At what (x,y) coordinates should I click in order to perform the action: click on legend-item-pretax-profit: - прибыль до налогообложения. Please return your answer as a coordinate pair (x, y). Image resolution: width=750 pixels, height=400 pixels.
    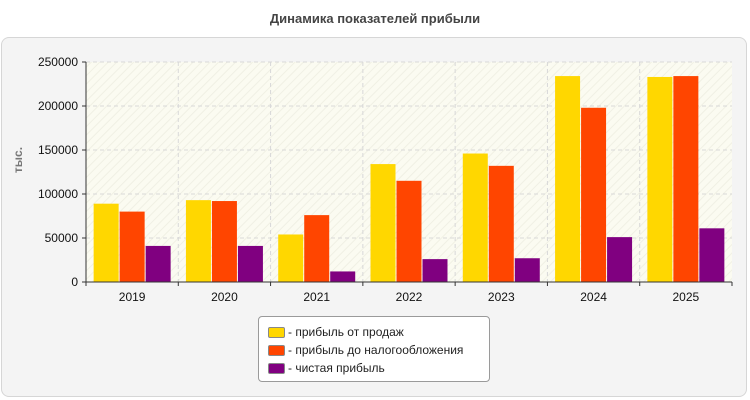
    Looking at the image, I should click on (378, 350).